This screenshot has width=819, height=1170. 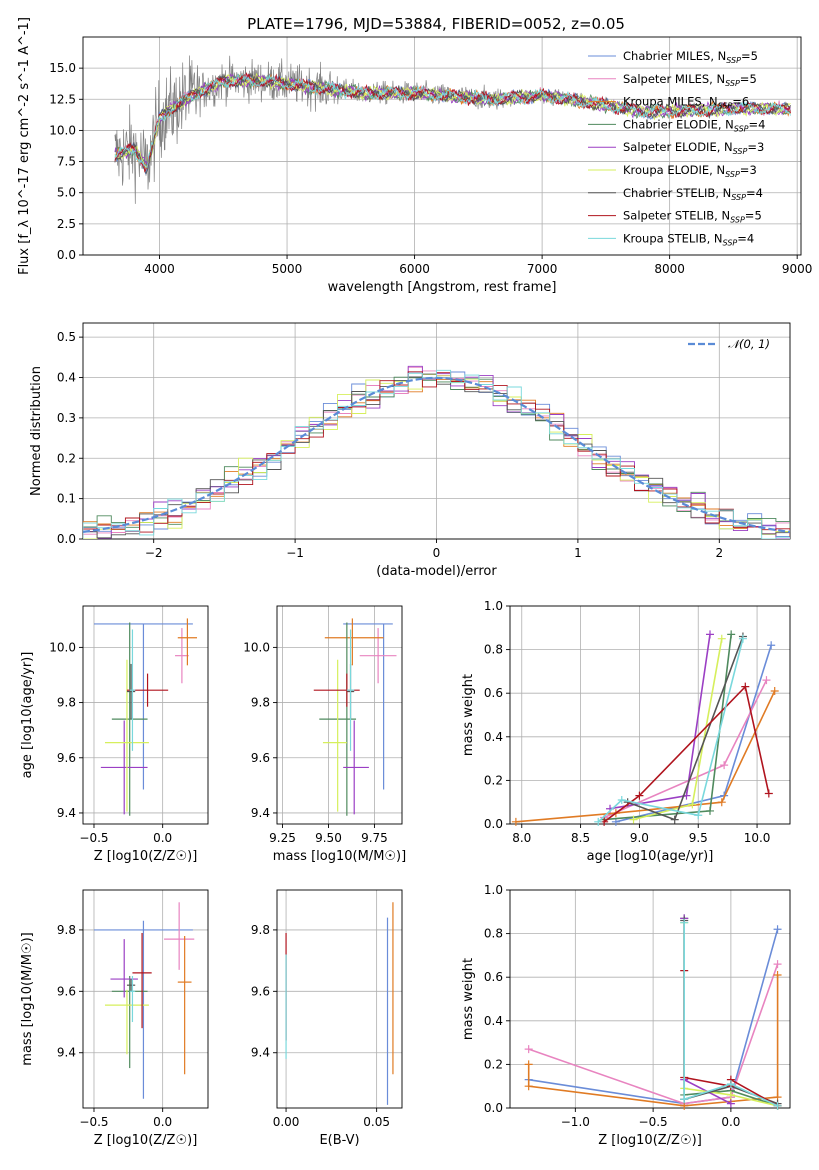 I want to click on spectrum-x-axis-label: wavelength [Angstrom, rest frame], so click(x=442, y=287).